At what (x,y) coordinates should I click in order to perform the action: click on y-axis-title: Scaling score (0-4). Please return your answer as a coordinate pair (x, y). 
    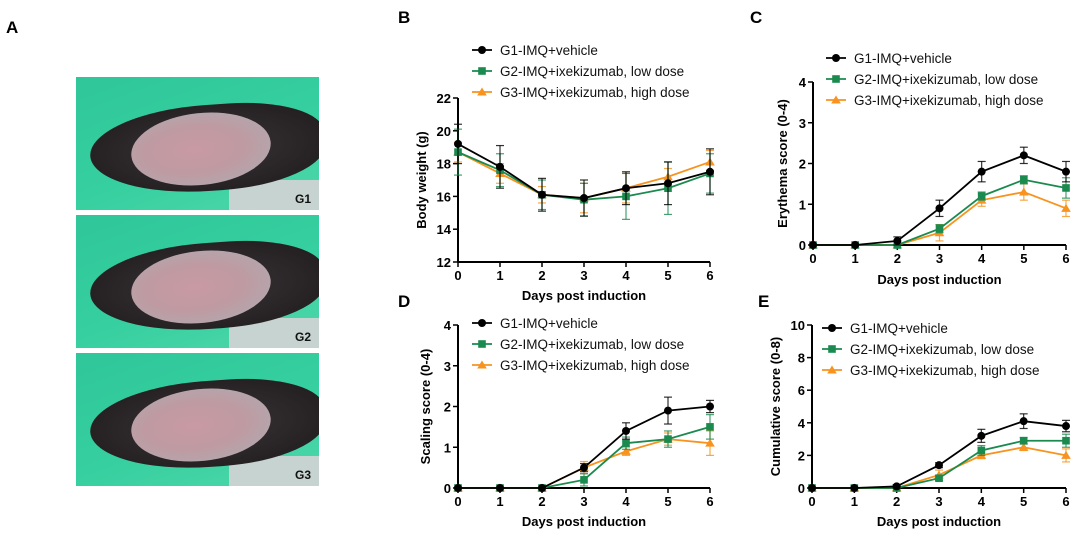
    Looking at the image, I should click on (425, 407).